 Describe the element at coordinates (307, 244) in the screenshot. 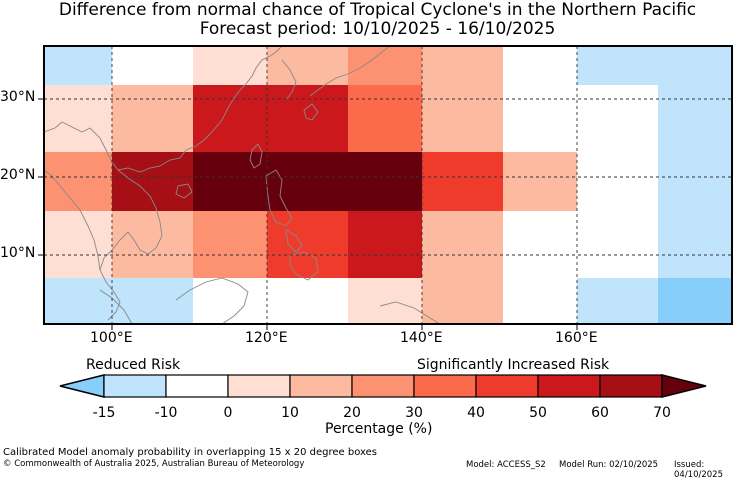

I see `map-cell-r3-c3` at that location.